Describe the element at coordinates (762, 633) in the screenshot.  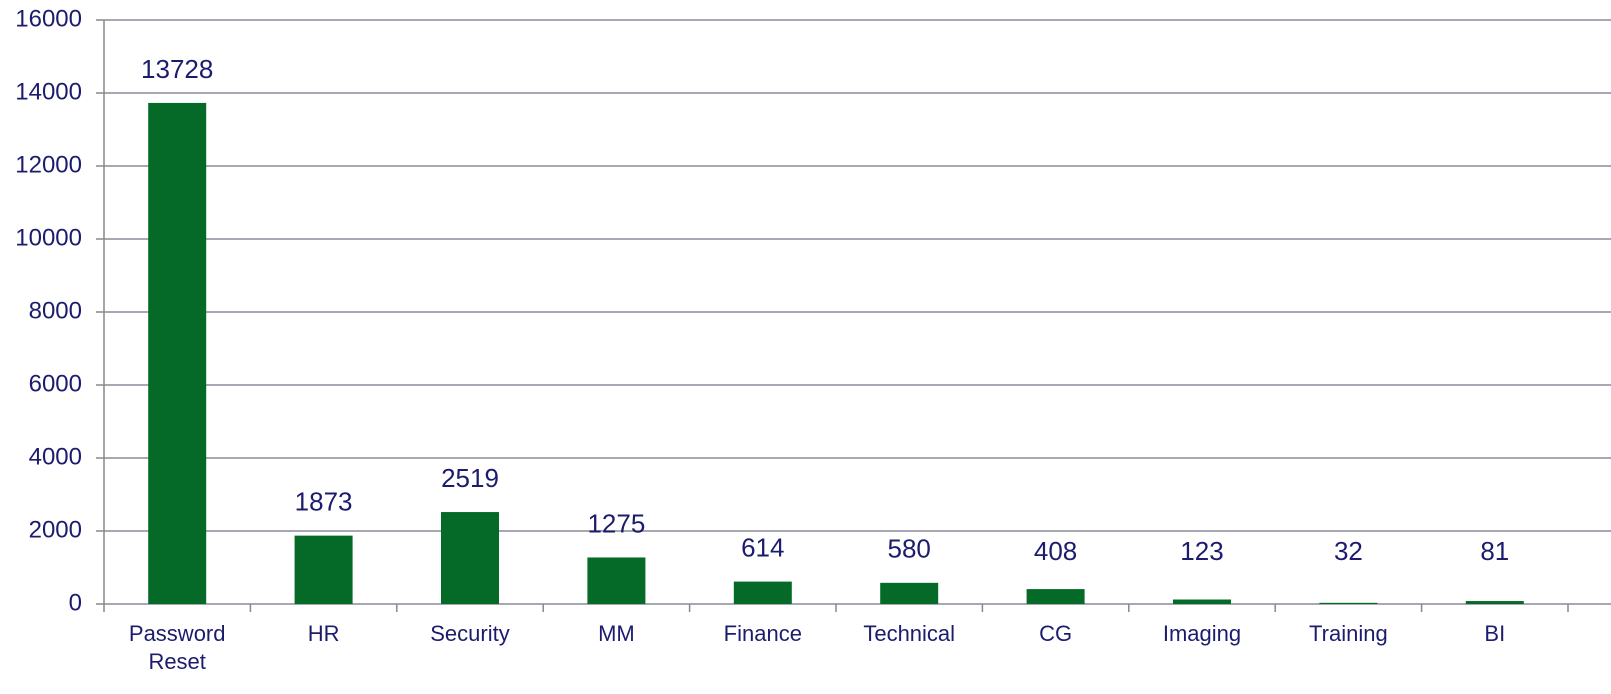
I see `x-tick-label: Finance` at that location.